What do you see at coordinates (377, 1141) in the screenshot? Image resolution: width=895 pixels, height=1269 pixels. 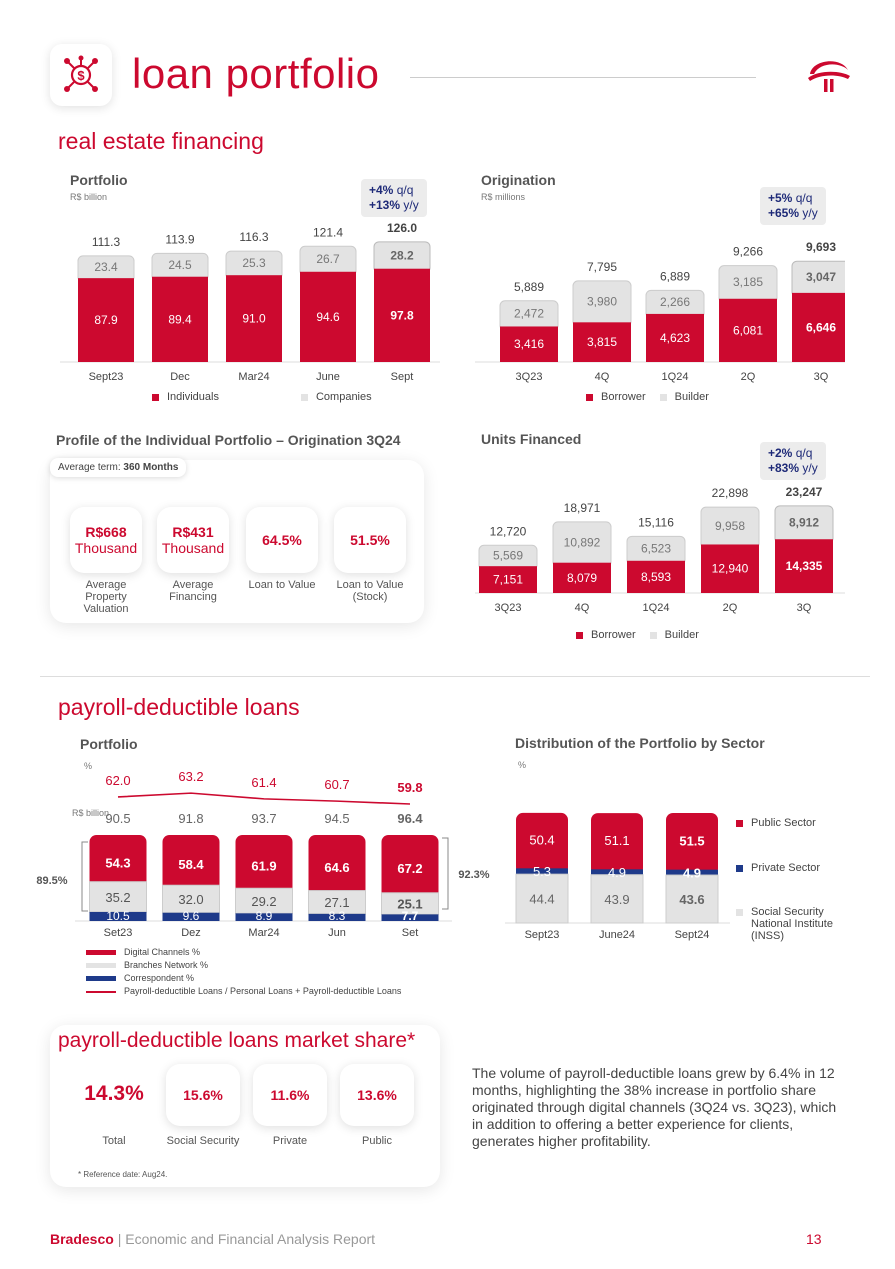 I see `ms-label-public: Public` at bounding box center [377, 1141].